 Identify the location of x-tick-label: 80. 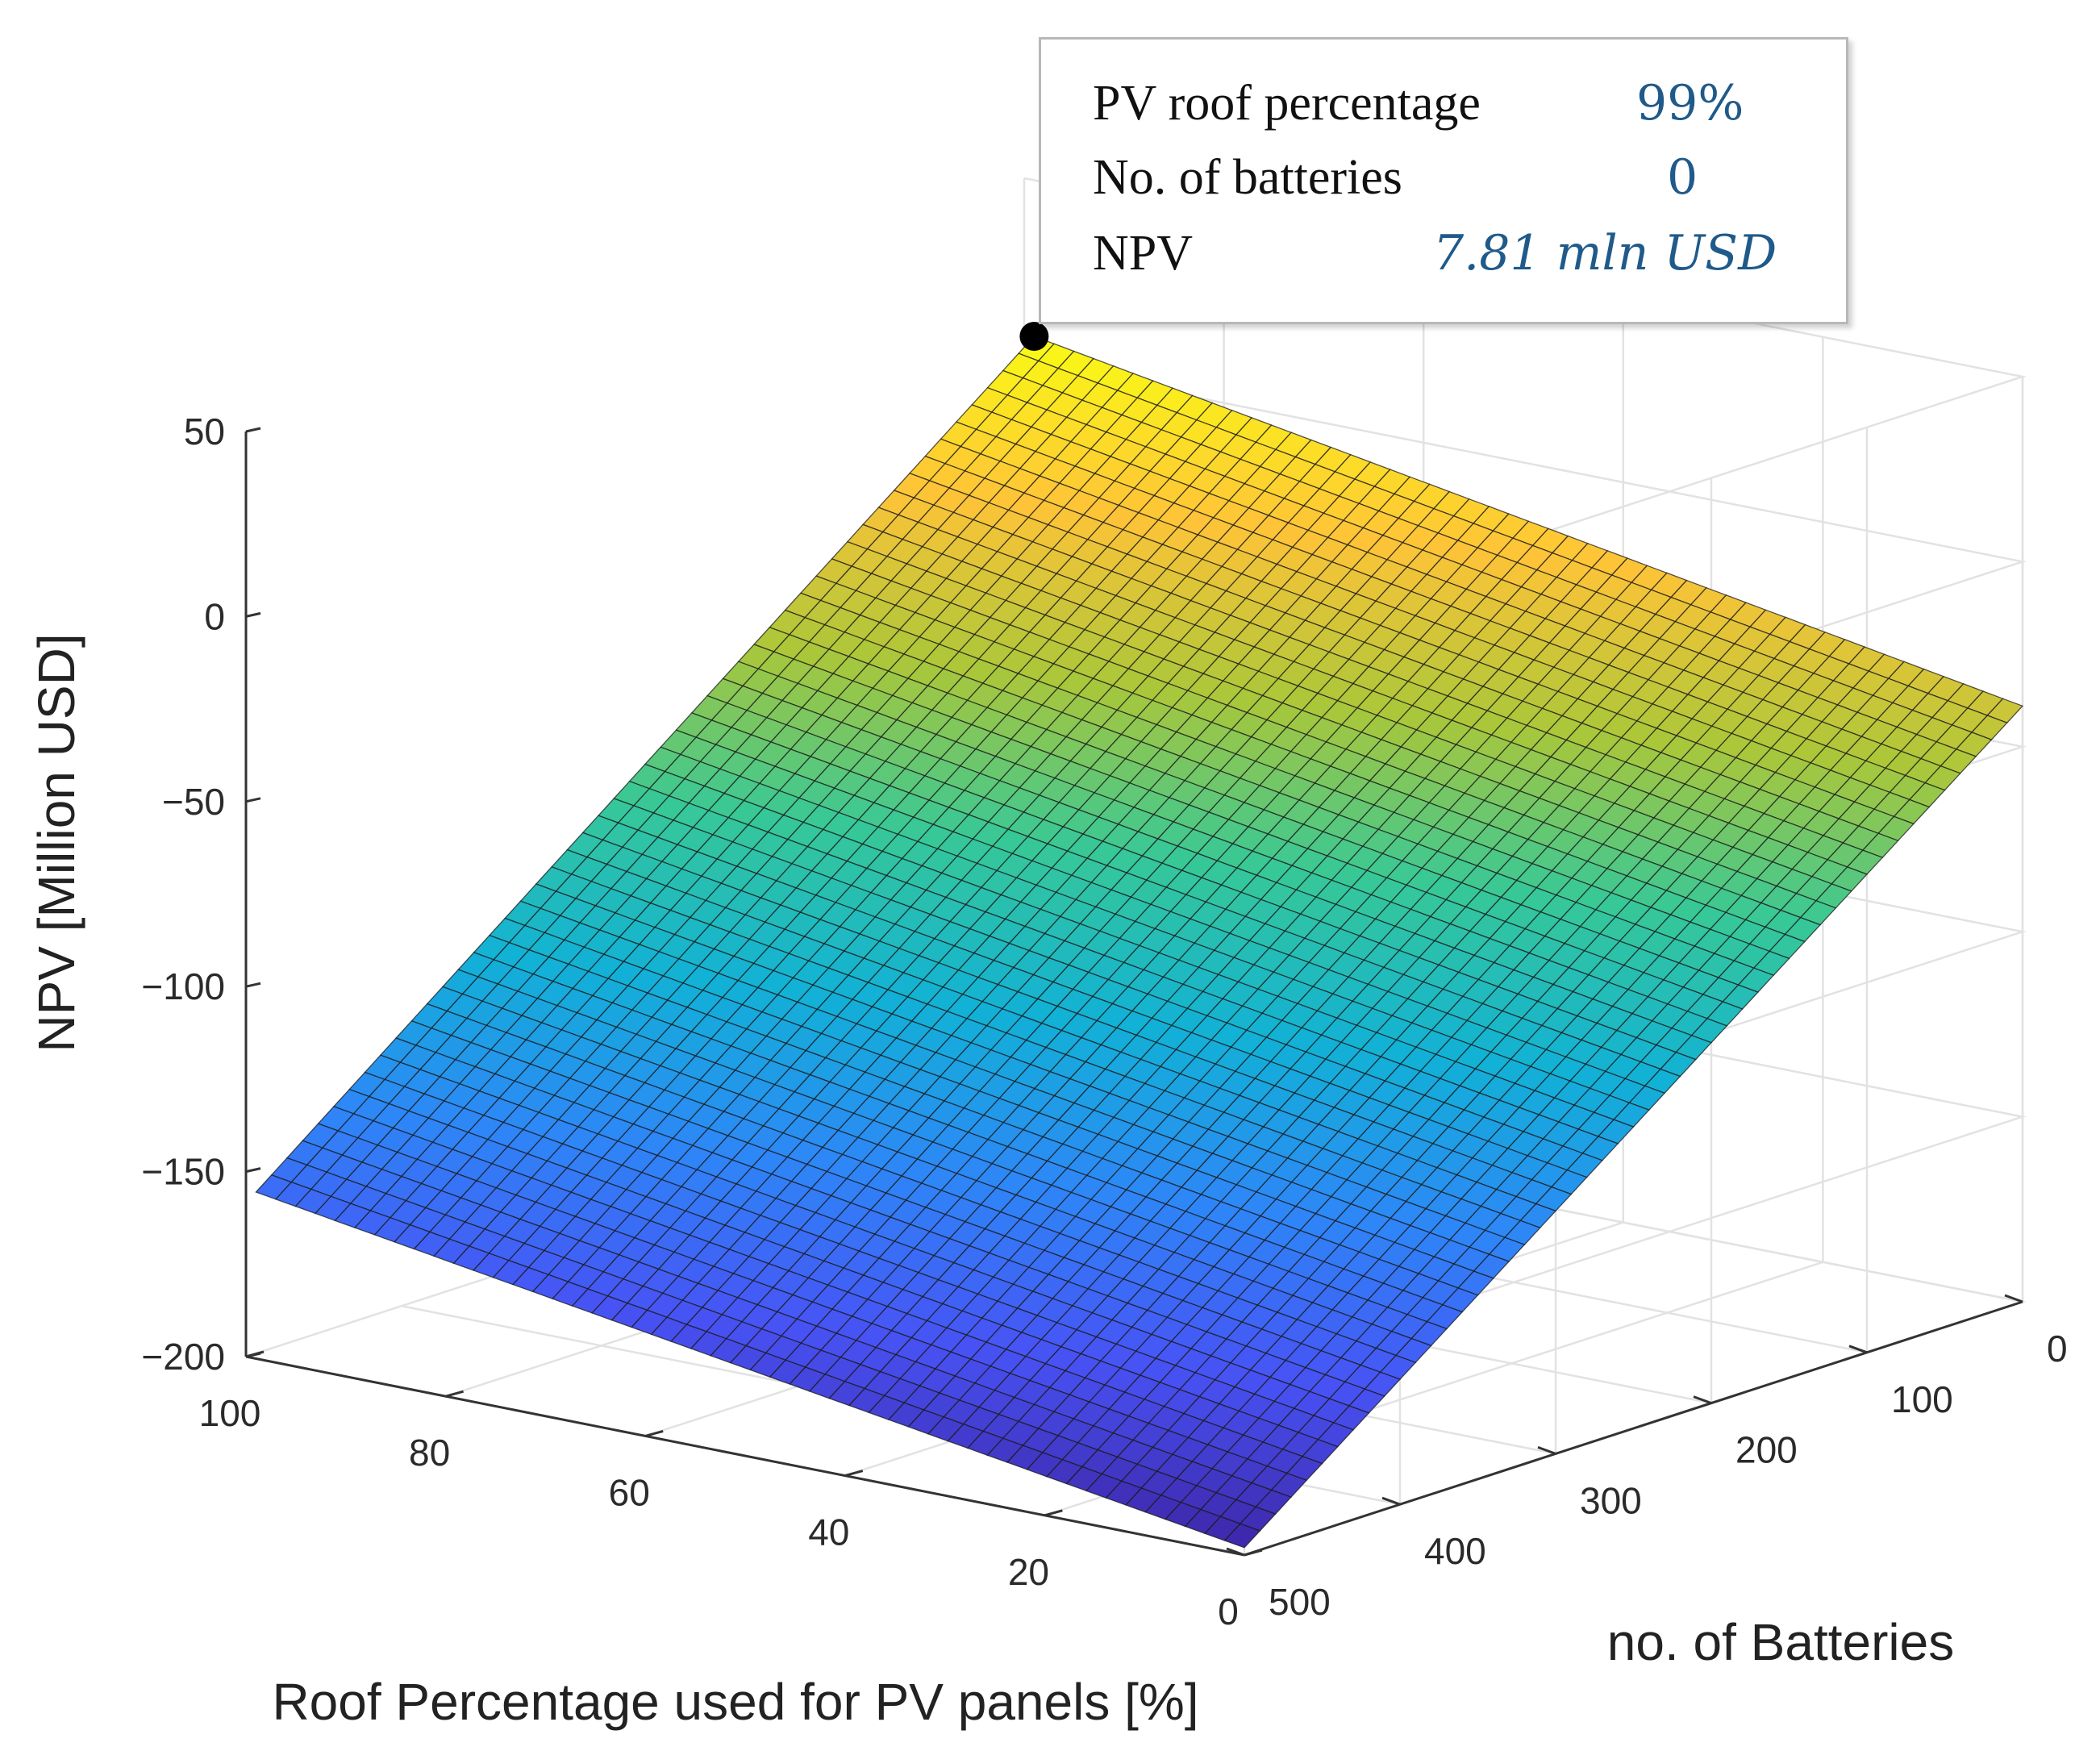
(429, 1453).